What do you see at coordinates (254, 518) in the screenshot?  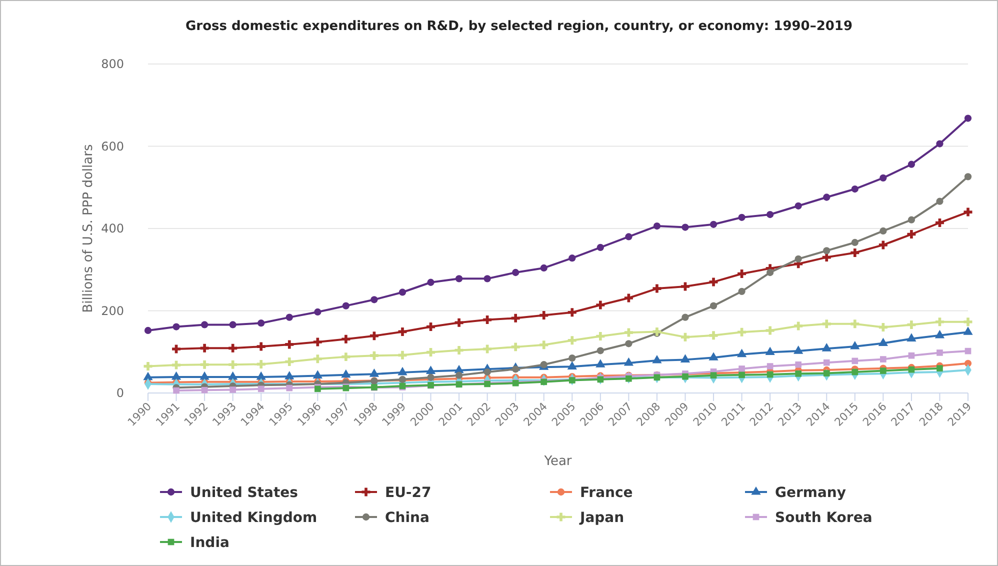 I see `legend-label: United Kingdom` at bounding box center [254, 518].